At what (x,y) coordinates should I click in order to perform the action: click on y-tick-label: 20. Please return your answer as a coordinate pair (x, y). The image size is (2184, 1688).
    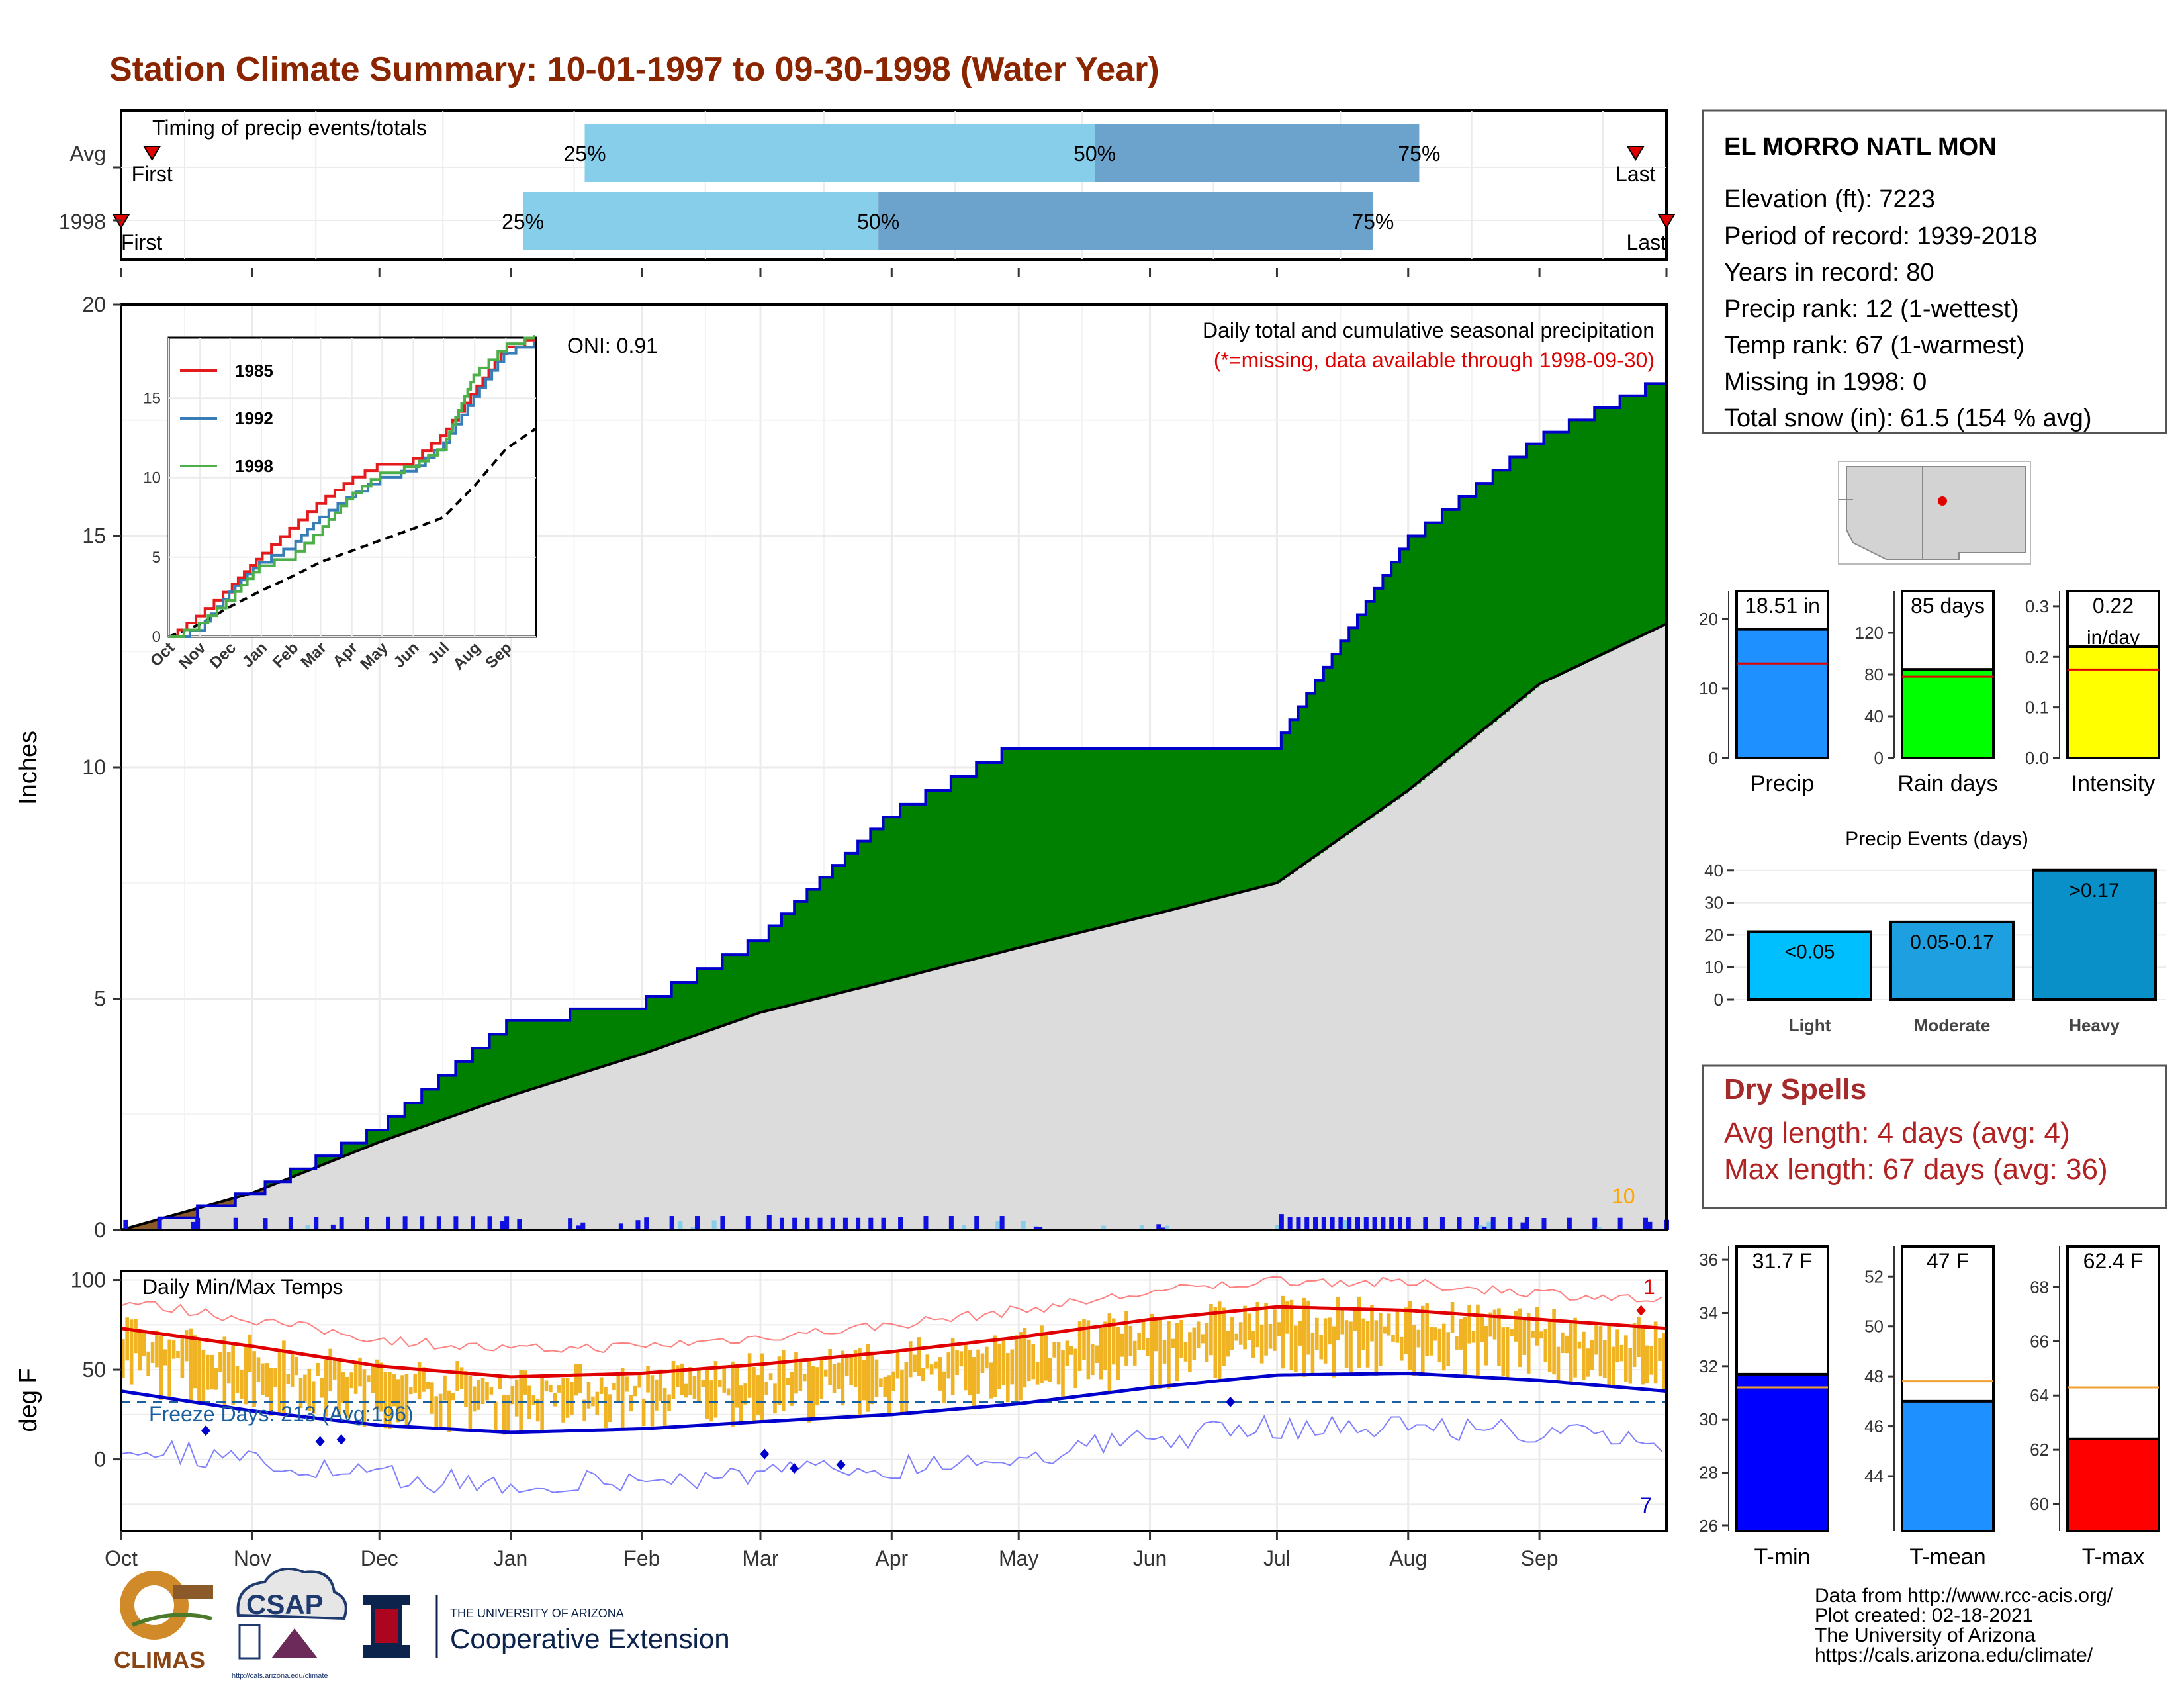
    Looking at the image, I should click on (1709, 619).